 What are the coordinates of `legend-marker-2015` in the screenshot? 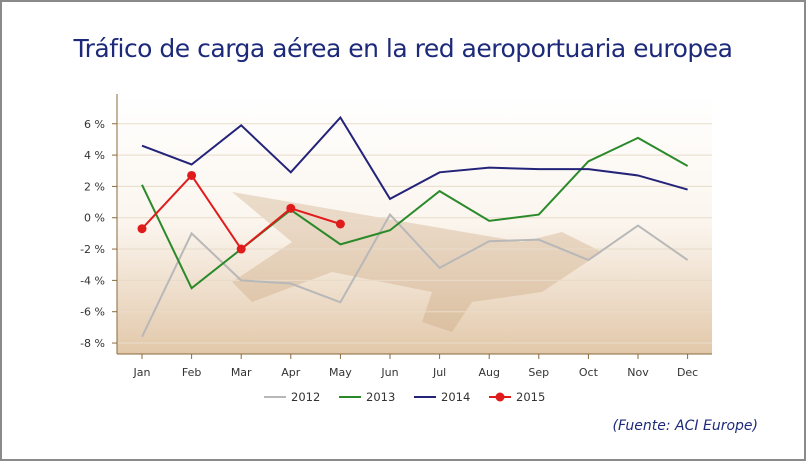 It's located at (500, 397).